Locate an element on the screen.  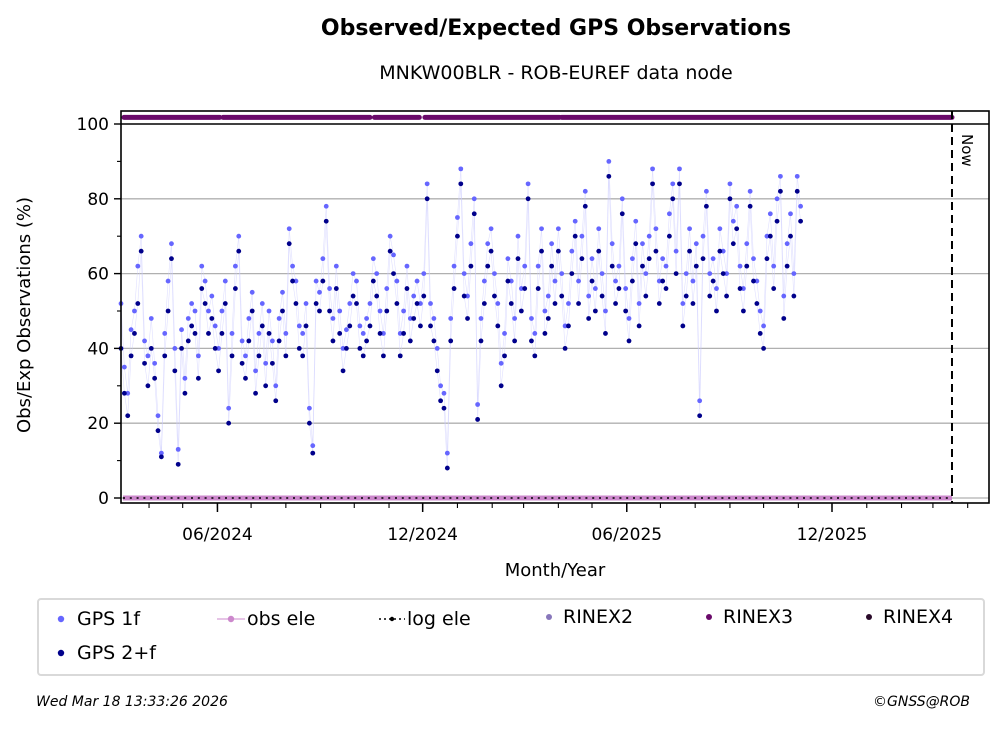
legend-item-gps-1f: GPS 1f is located at coordinates (96, 619).